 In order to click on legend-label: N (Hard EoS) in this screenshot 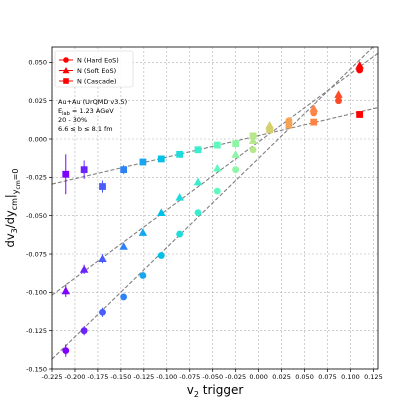, I will do `click(98, 60)`.